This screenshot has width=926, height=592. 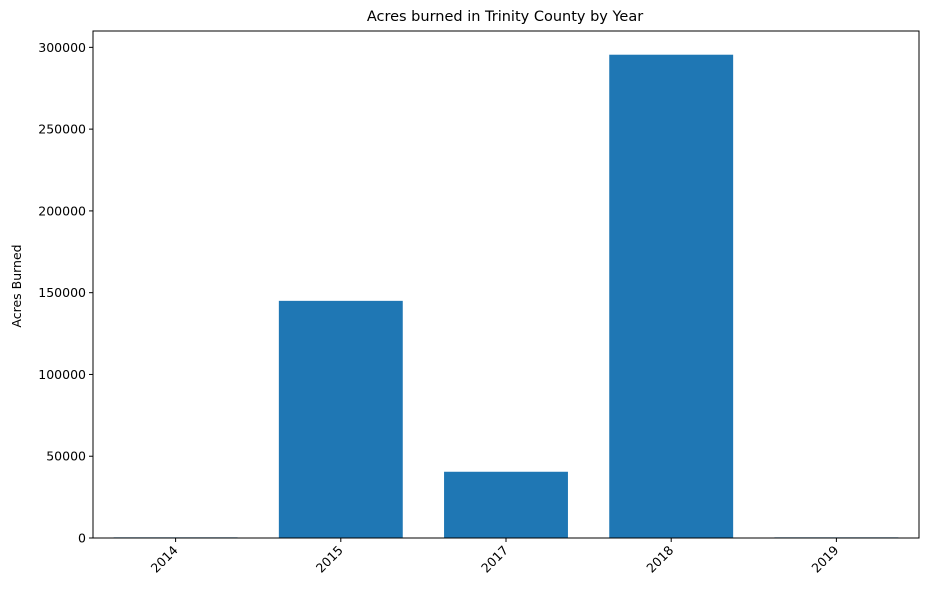 I want to click on x-ticks-group: 2014 2015 2017 2018 2019, so click(x=495, y=557).